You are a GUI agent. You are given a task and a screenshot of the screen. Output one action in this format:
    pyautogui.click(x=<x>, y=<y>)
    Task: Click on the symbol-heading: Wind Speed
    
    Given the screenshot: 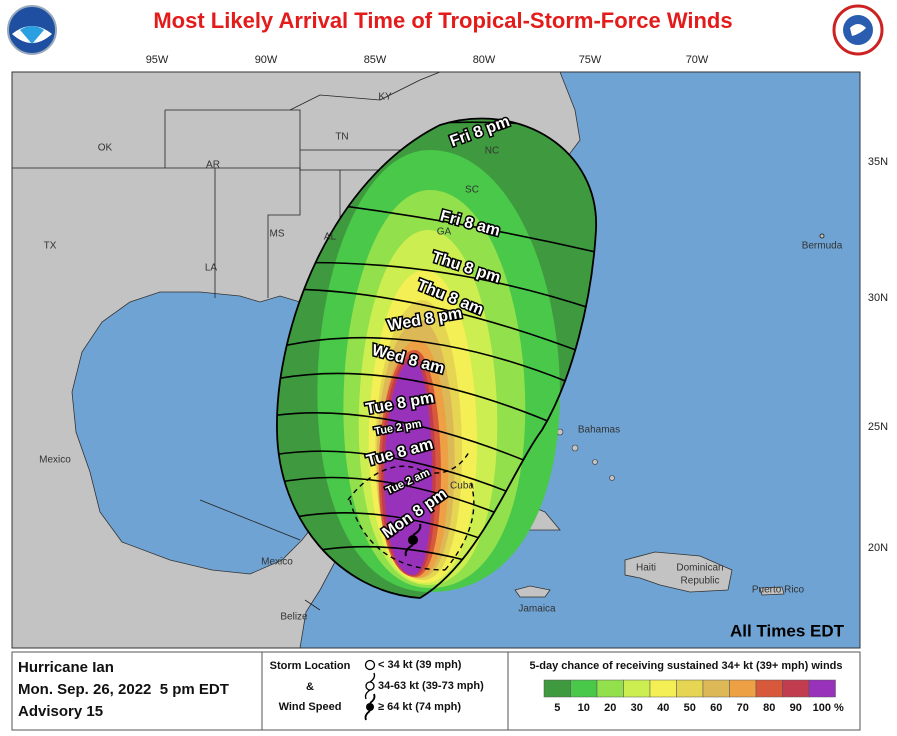 What is the action you would take?
    pyautogui.click(x=310, y=707)
    